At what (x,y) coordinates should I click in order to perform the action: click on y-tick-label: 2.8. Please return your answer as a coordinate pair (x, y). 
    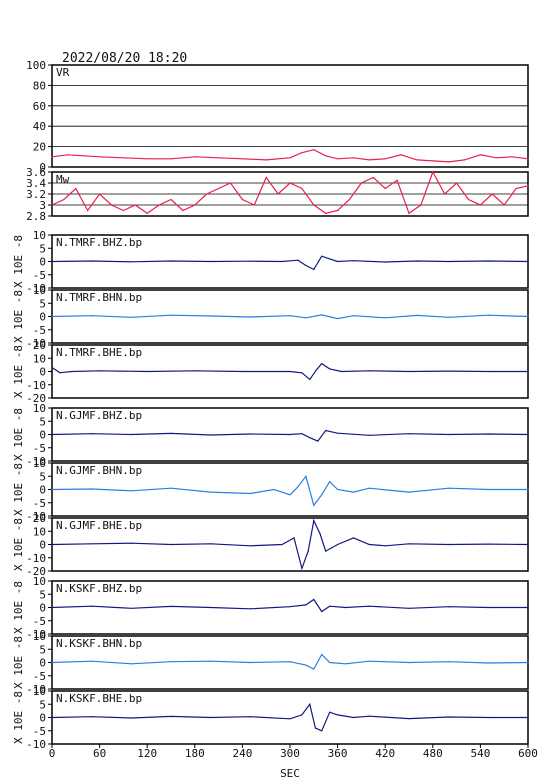
    Looking at the image, I should click on (36, 216).